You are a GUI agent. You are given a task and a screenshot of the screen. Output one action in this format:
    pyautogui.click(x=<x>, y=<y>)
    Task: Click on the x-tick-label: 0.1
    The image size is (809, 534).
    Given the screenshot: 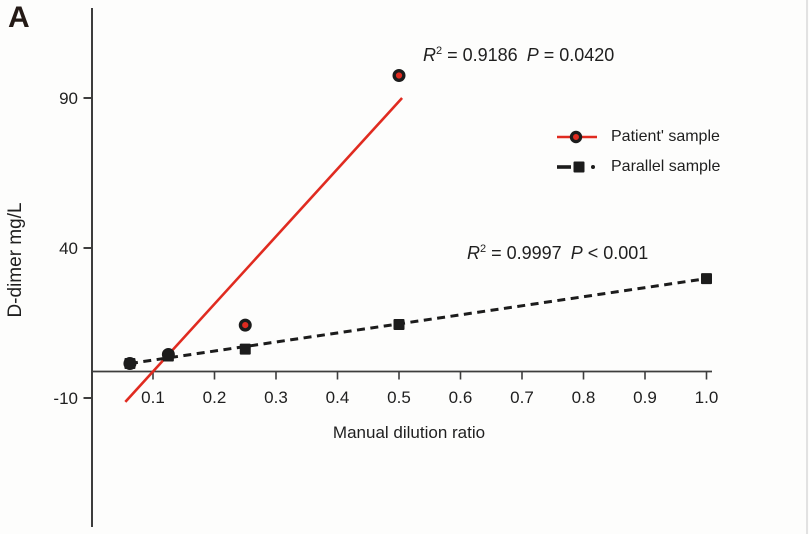 What is the action you would take?
    pyautogui.click(x=153, y=397)
    